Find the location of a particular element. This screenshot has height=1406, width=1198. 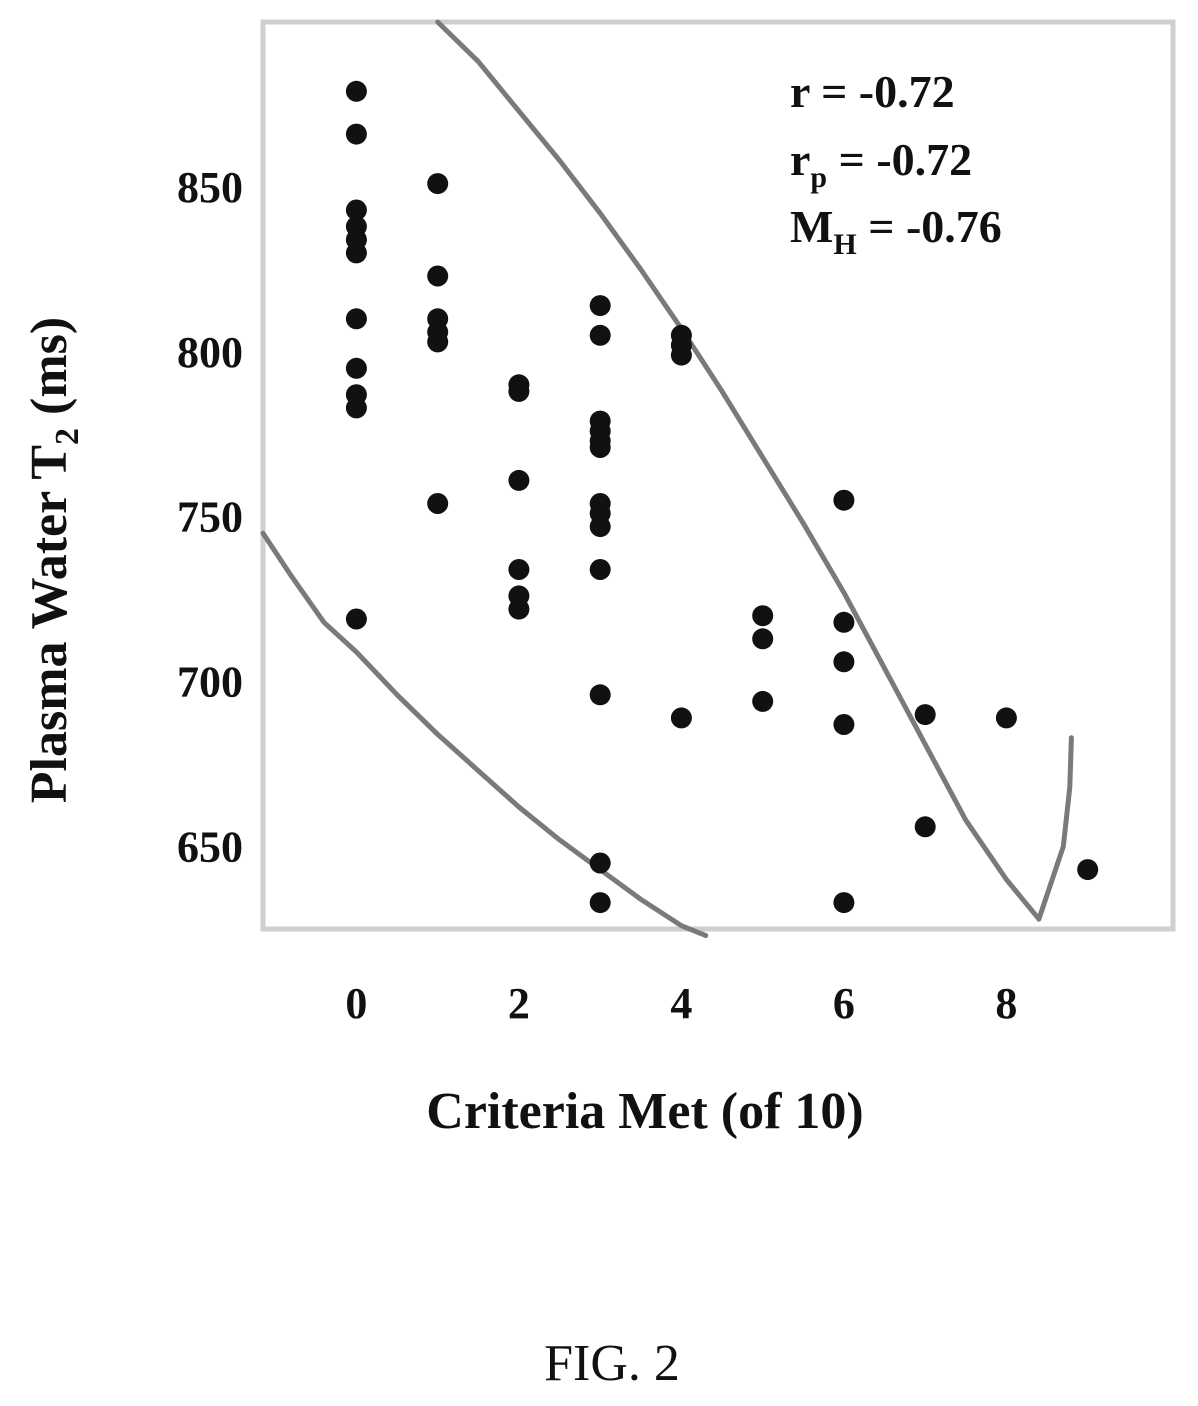

figure-caption: FIG. 2 is located at coordinates (612, 1363).